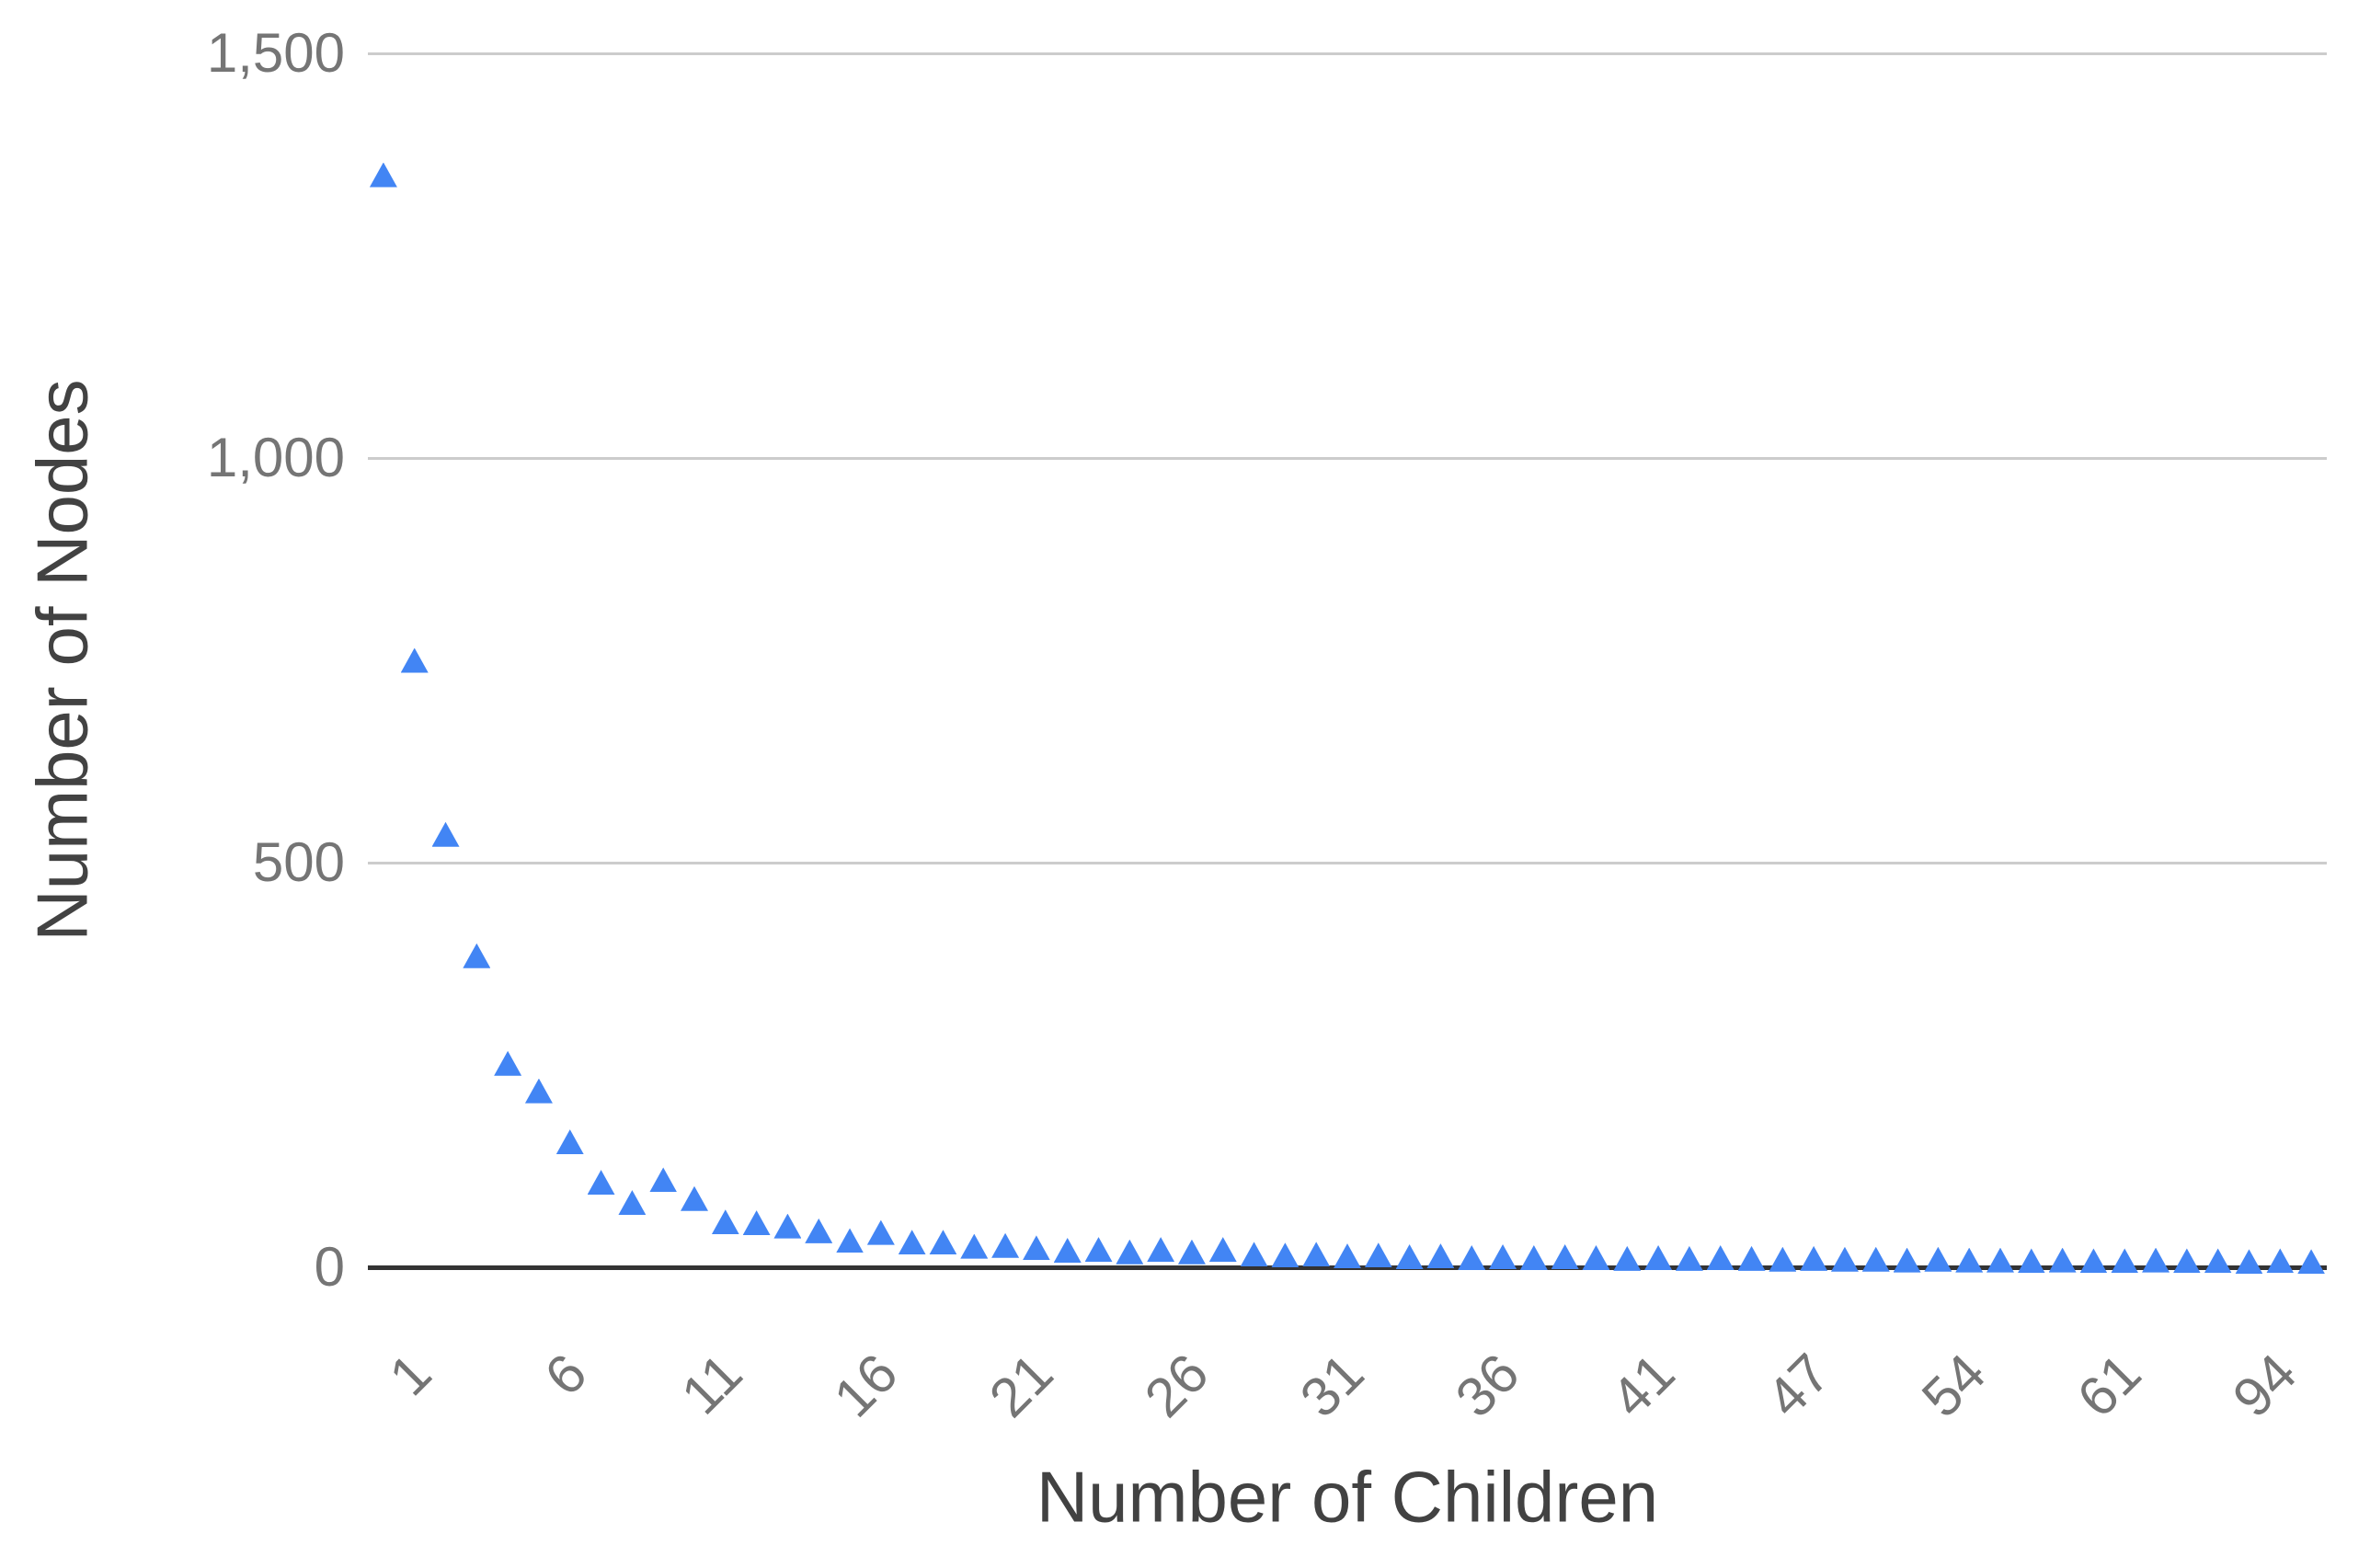  I want to click on x-tick-label: 11, so click(712, 1384).